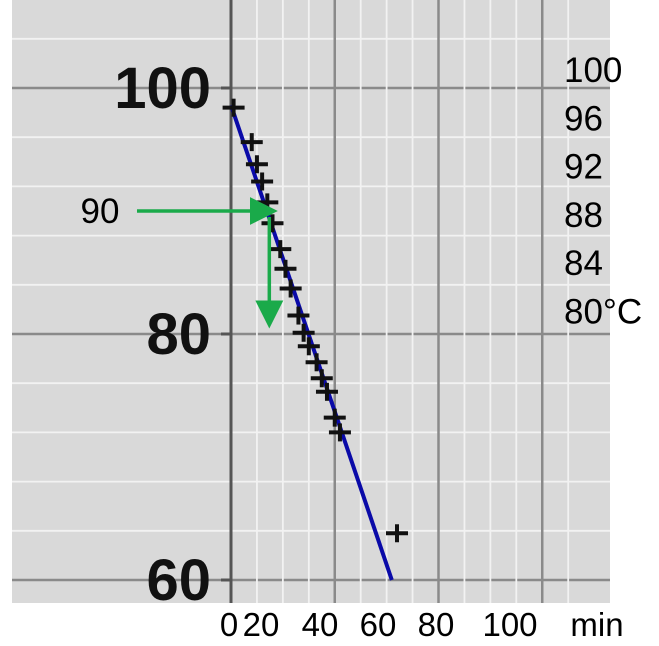  What do you see at coordinates (229, 624) in the screenshot?
I see `bottom-scale-label: 0` at bounding box center [229, 624].